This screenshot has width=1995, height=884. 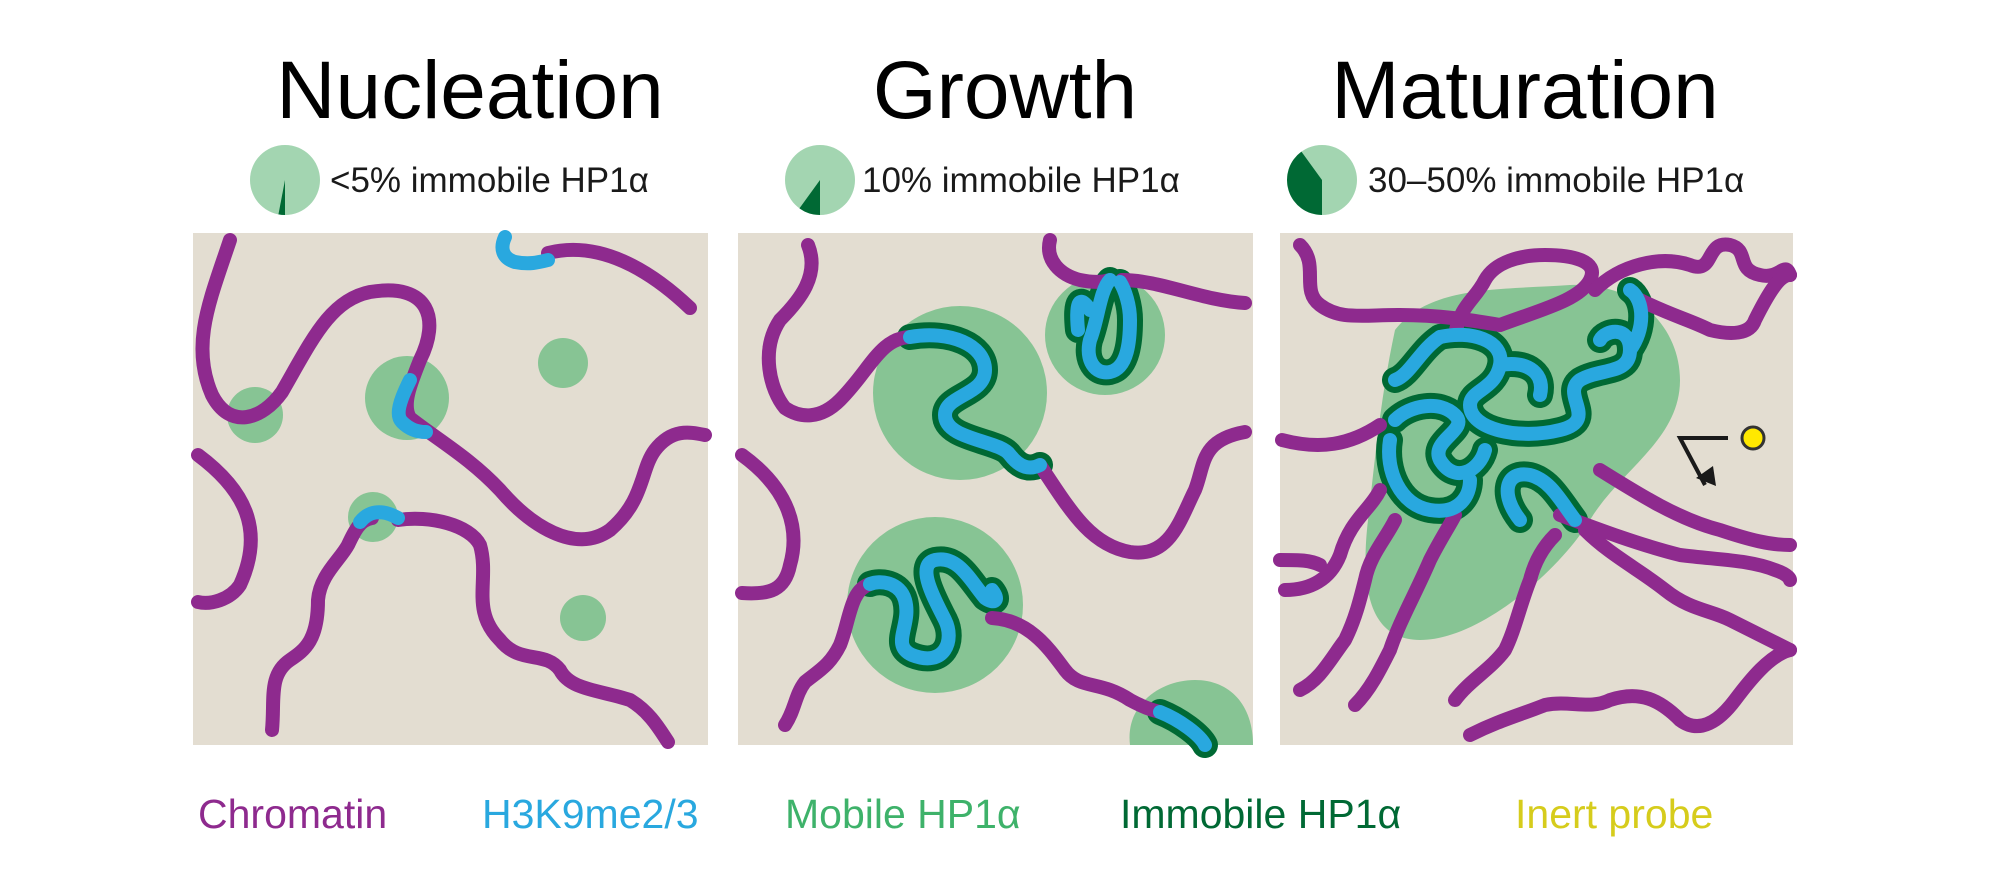 What do you see at coordinates (1524, 90) in the screenshot?
I see `stage-title-maturation: Maturation` at bounding box center [1524, 90].